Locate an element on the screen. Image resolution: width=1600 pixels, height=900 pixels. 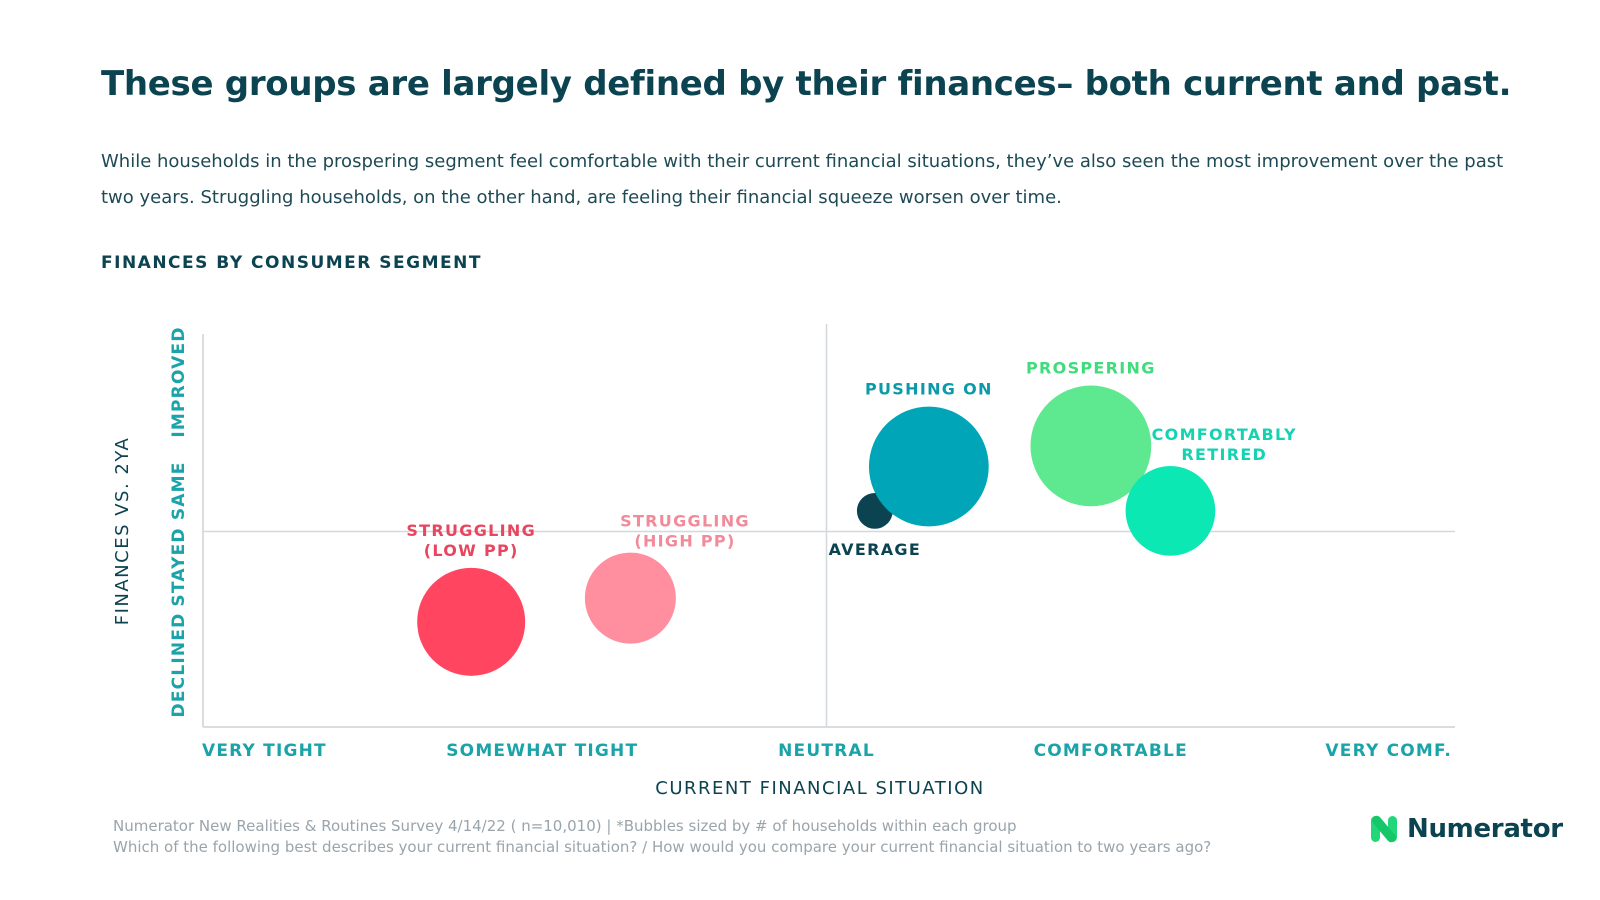
y-tick-labels: DECLINED STAYED SAME IMPROVED is located at coordinates (179, 521).